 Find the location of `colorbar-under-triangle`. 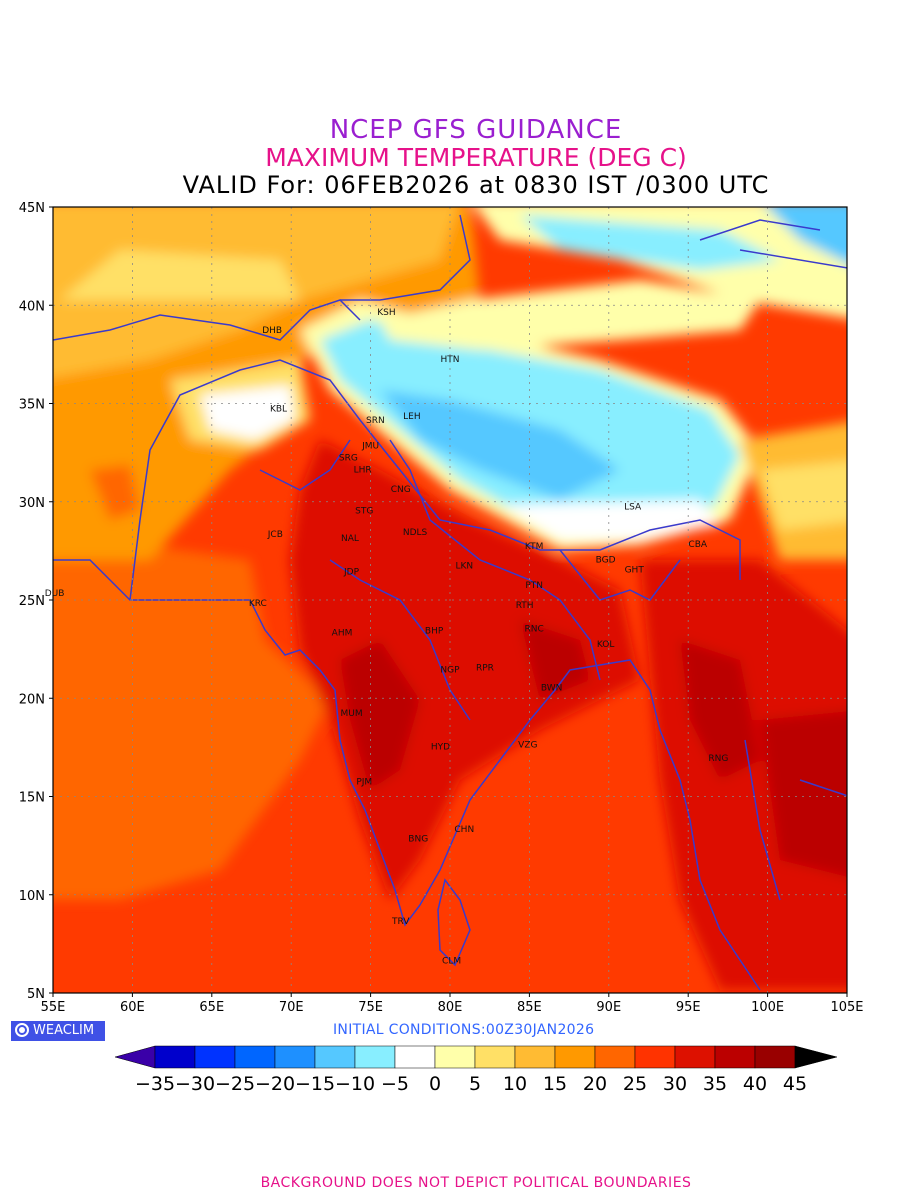

colorbar-under-triangle is located at coordinates (135, 1057).